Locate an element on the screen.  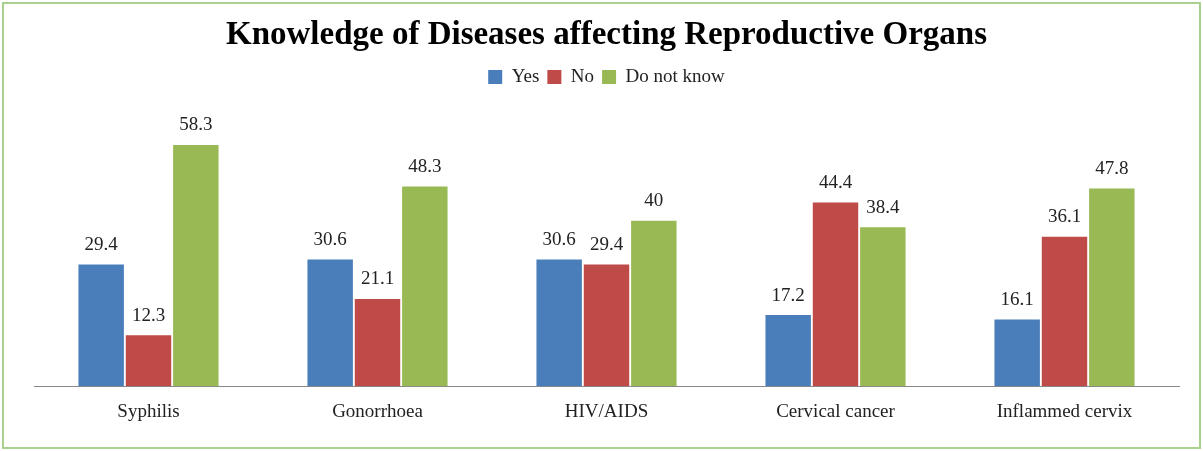
data-label: 44.4 is located at coordinates (835, 181).